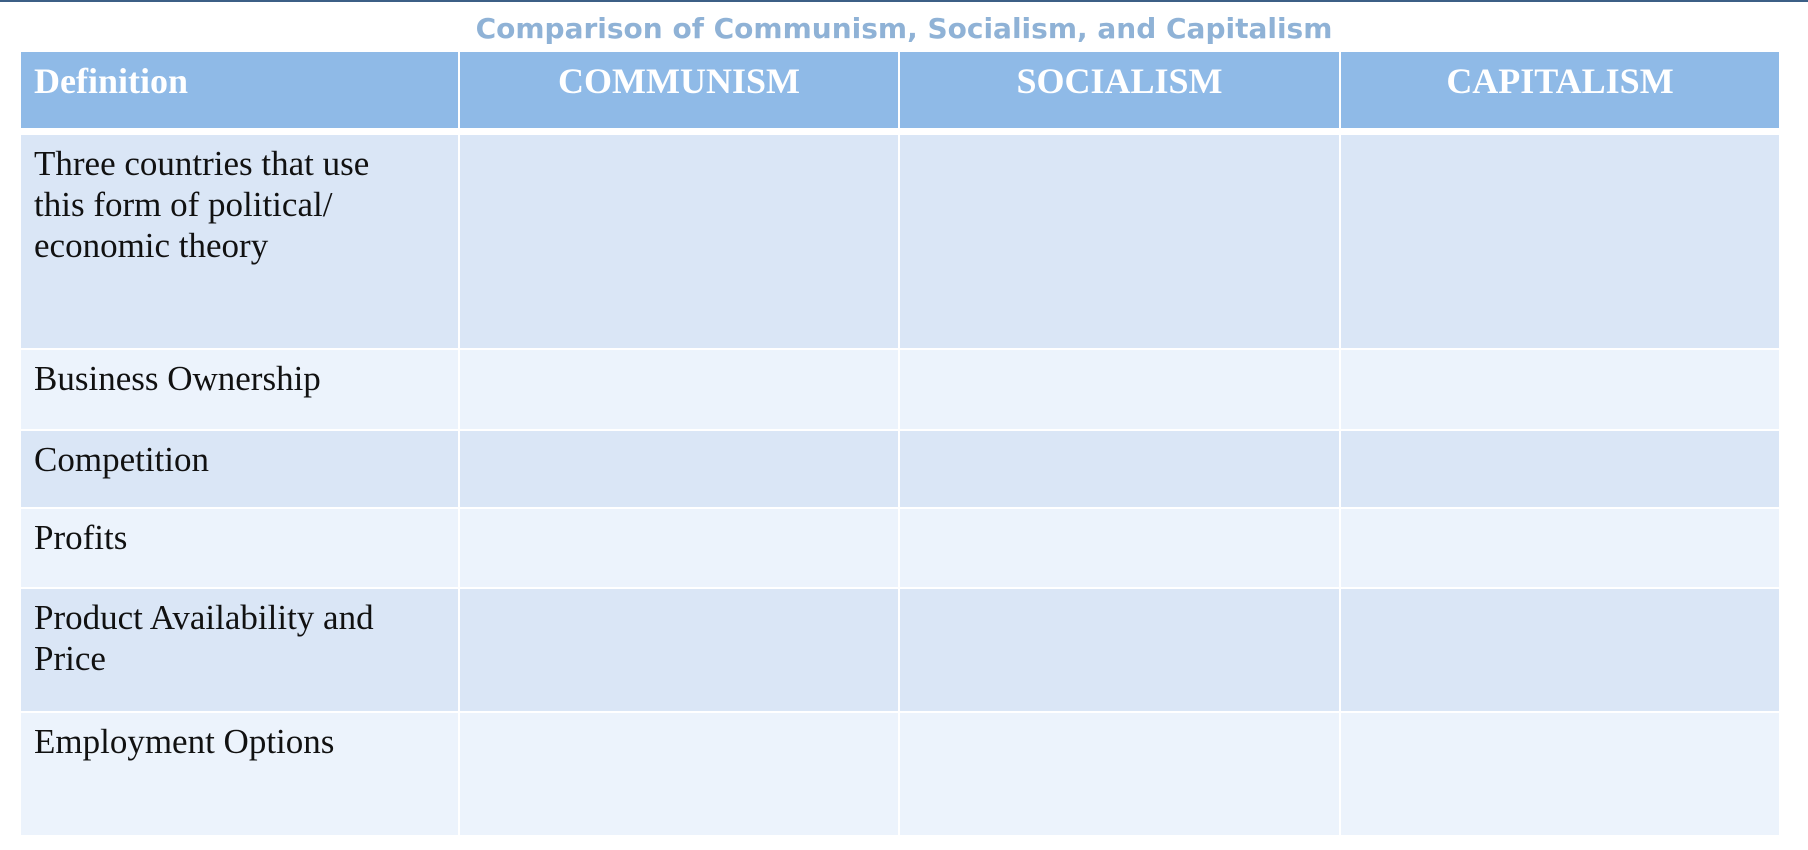 Image resolution: width=1808 pixels, height=850 pixels. Describe the element at coordinates (1561, 90) in the screenshot. I see `header-cell: CAPITALISM` at that location.